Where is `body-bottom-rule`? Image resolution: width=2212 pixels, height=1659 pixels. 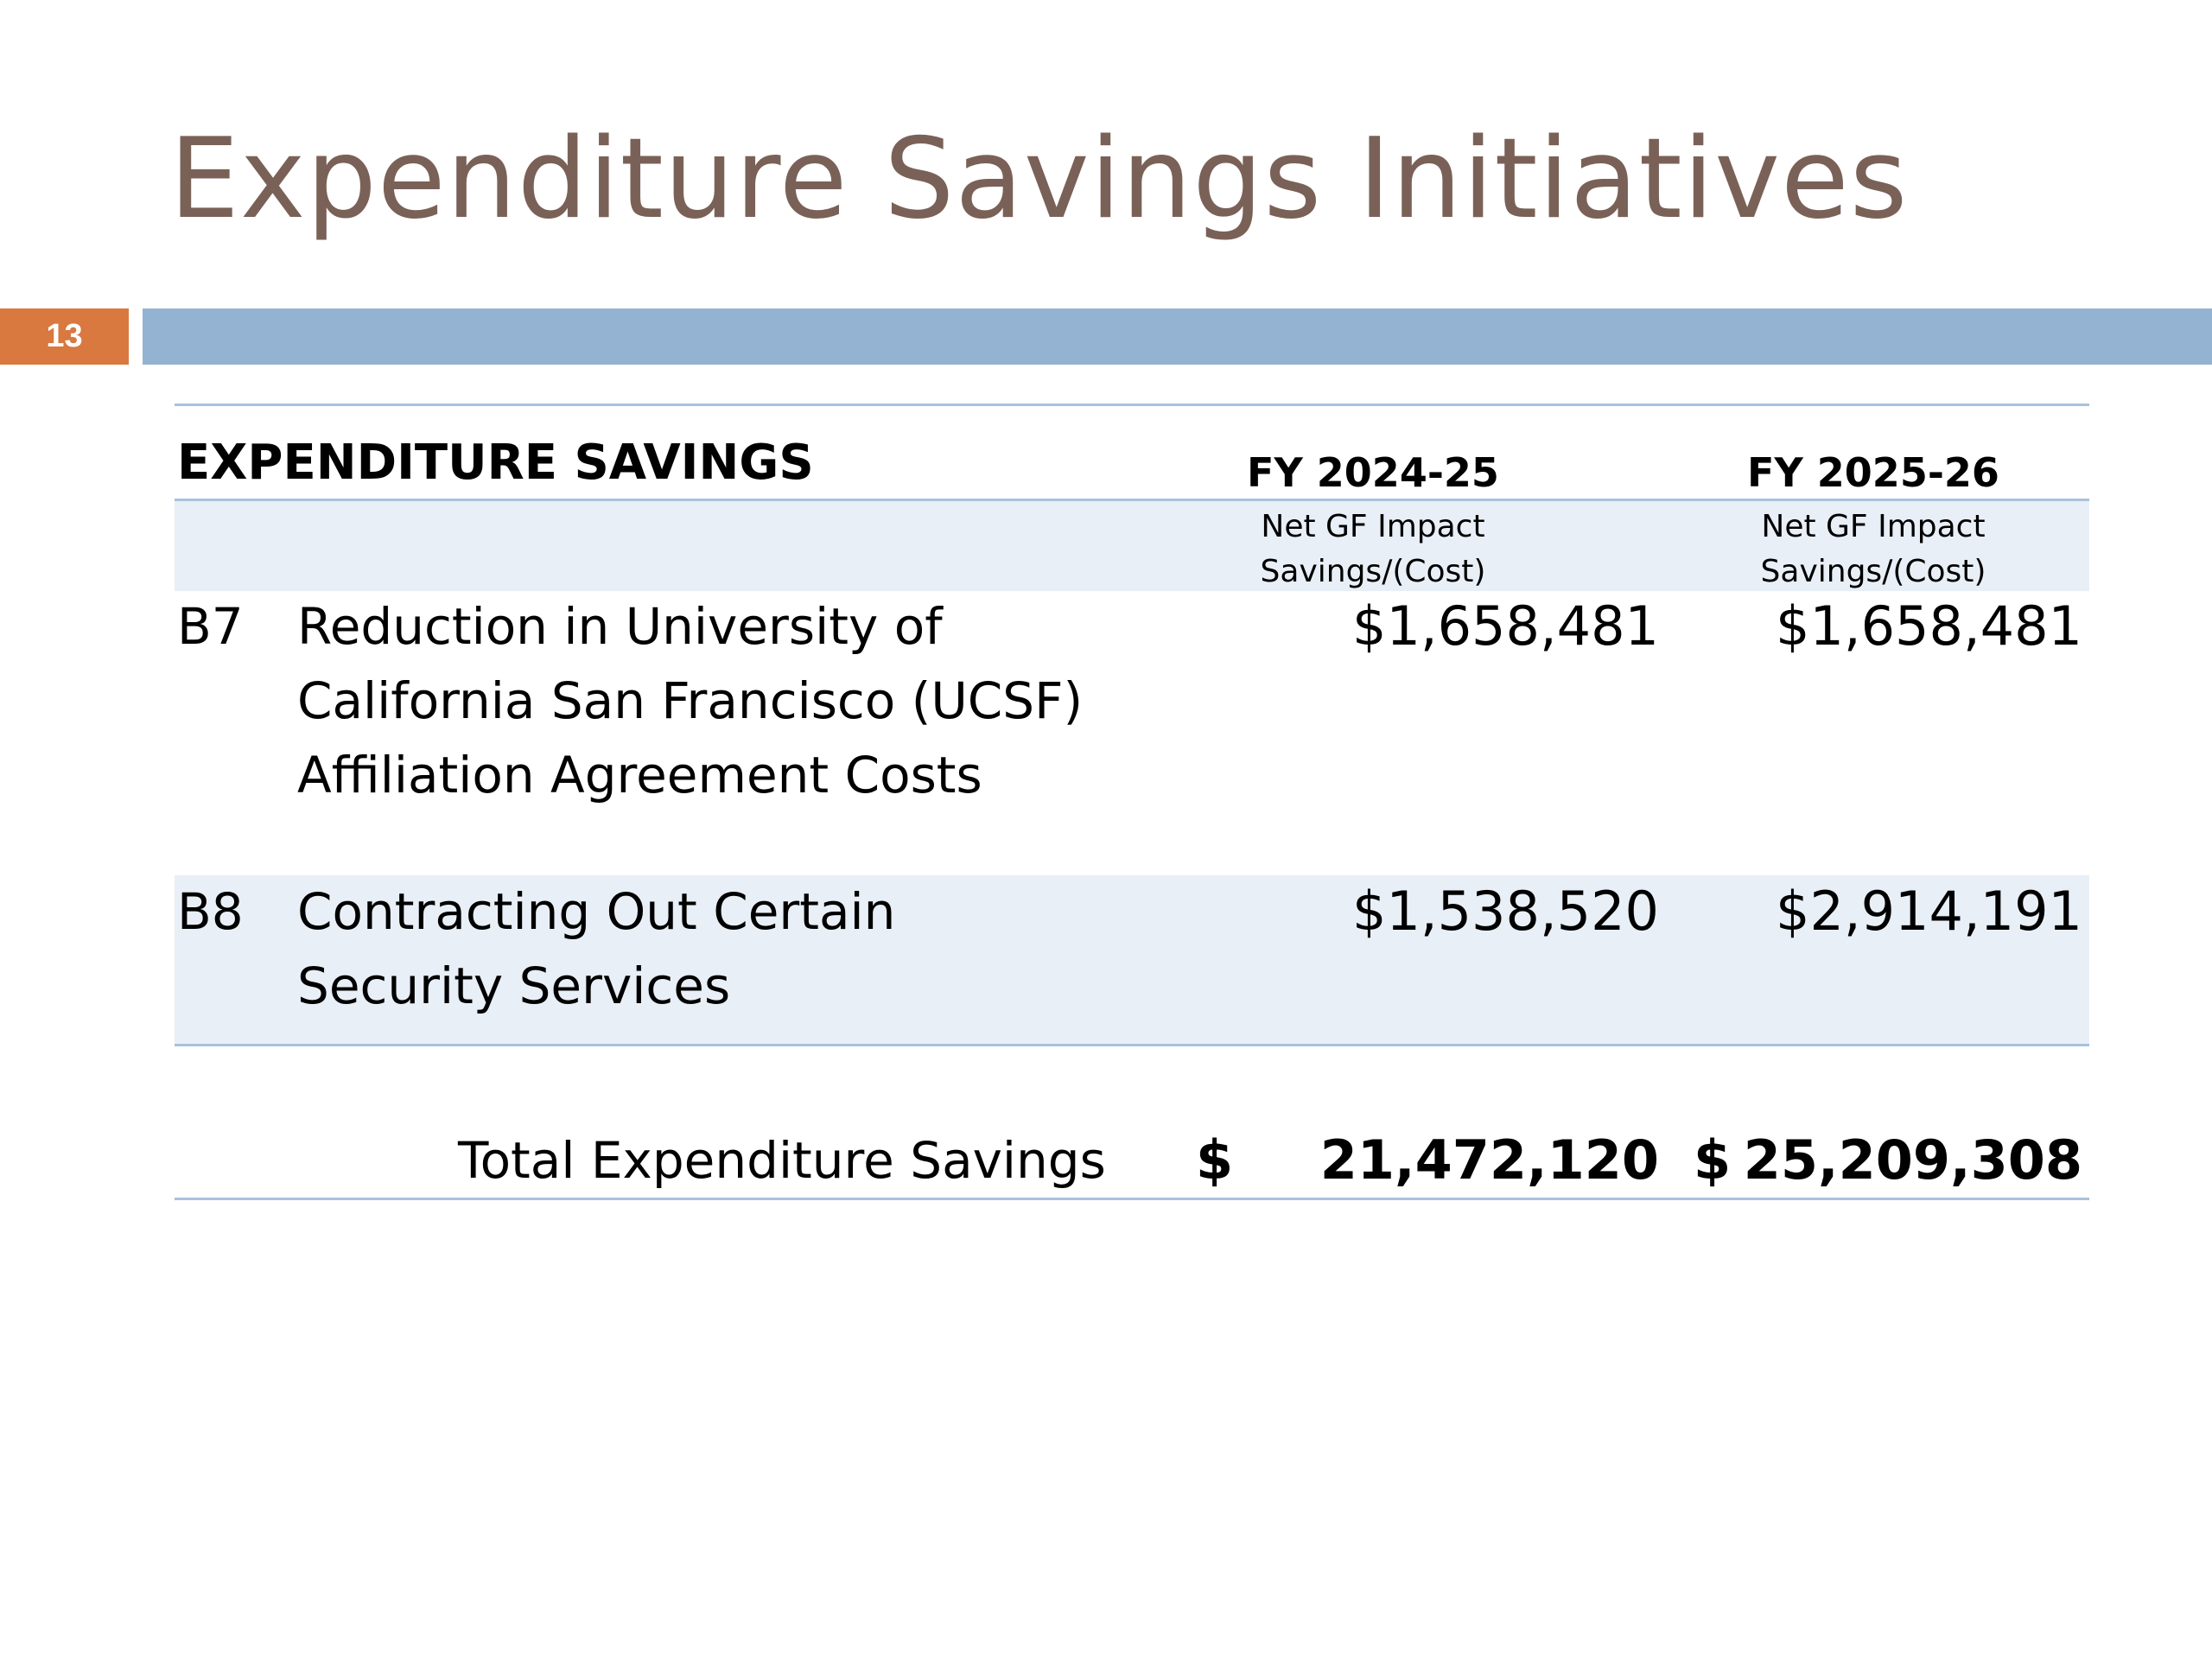
body-bottom-rule is located at coordinates (1132, 1045).